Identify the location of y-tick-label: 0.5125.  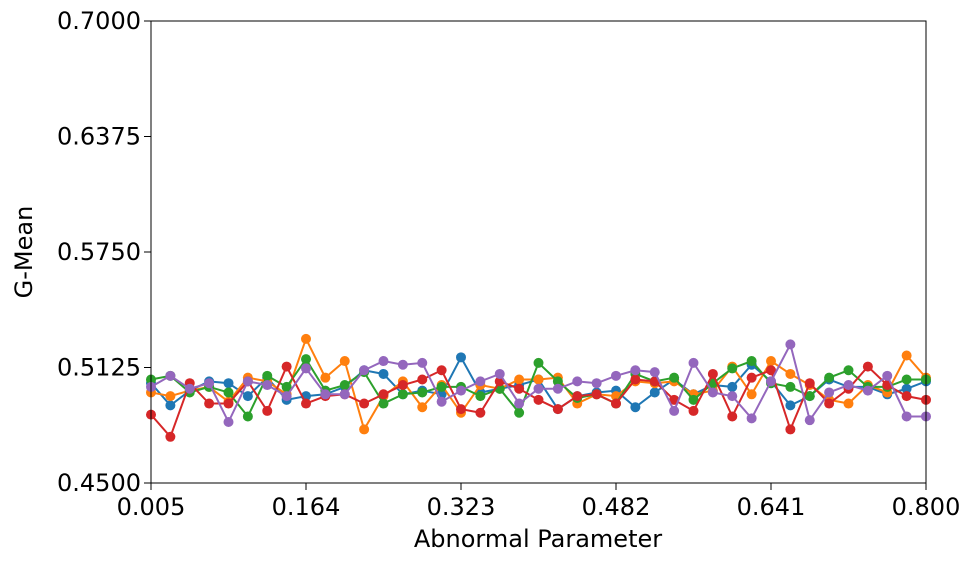
(99, 368).